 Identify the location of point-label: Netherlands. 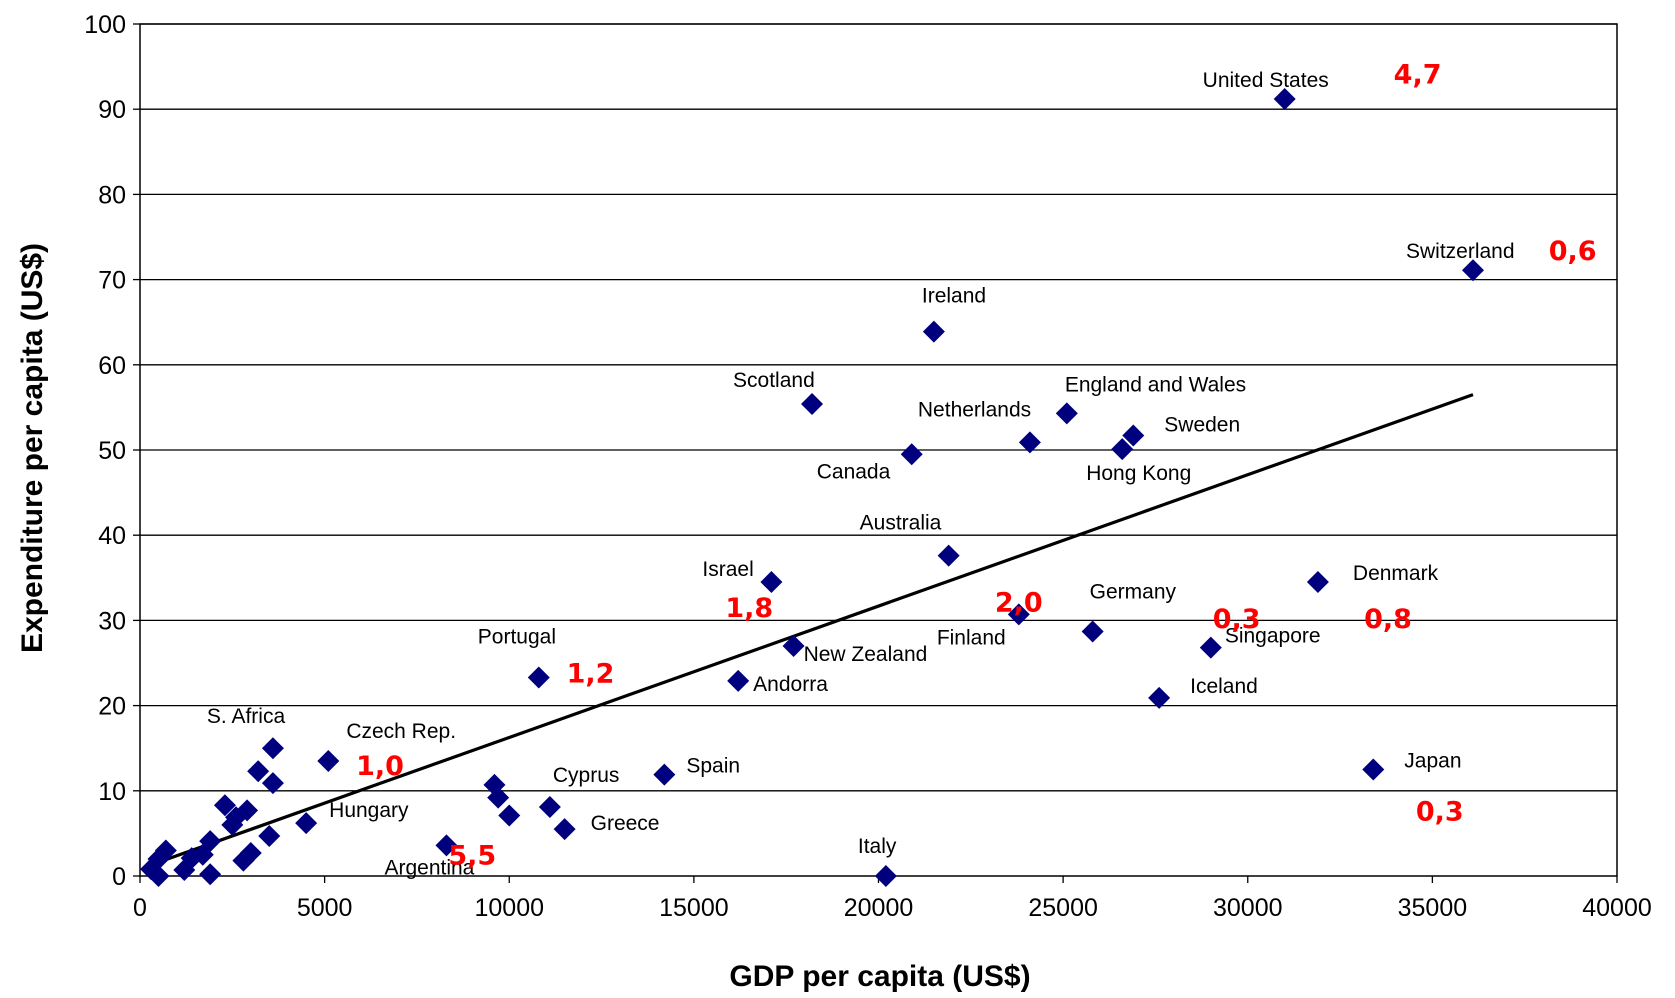
(974, 409).